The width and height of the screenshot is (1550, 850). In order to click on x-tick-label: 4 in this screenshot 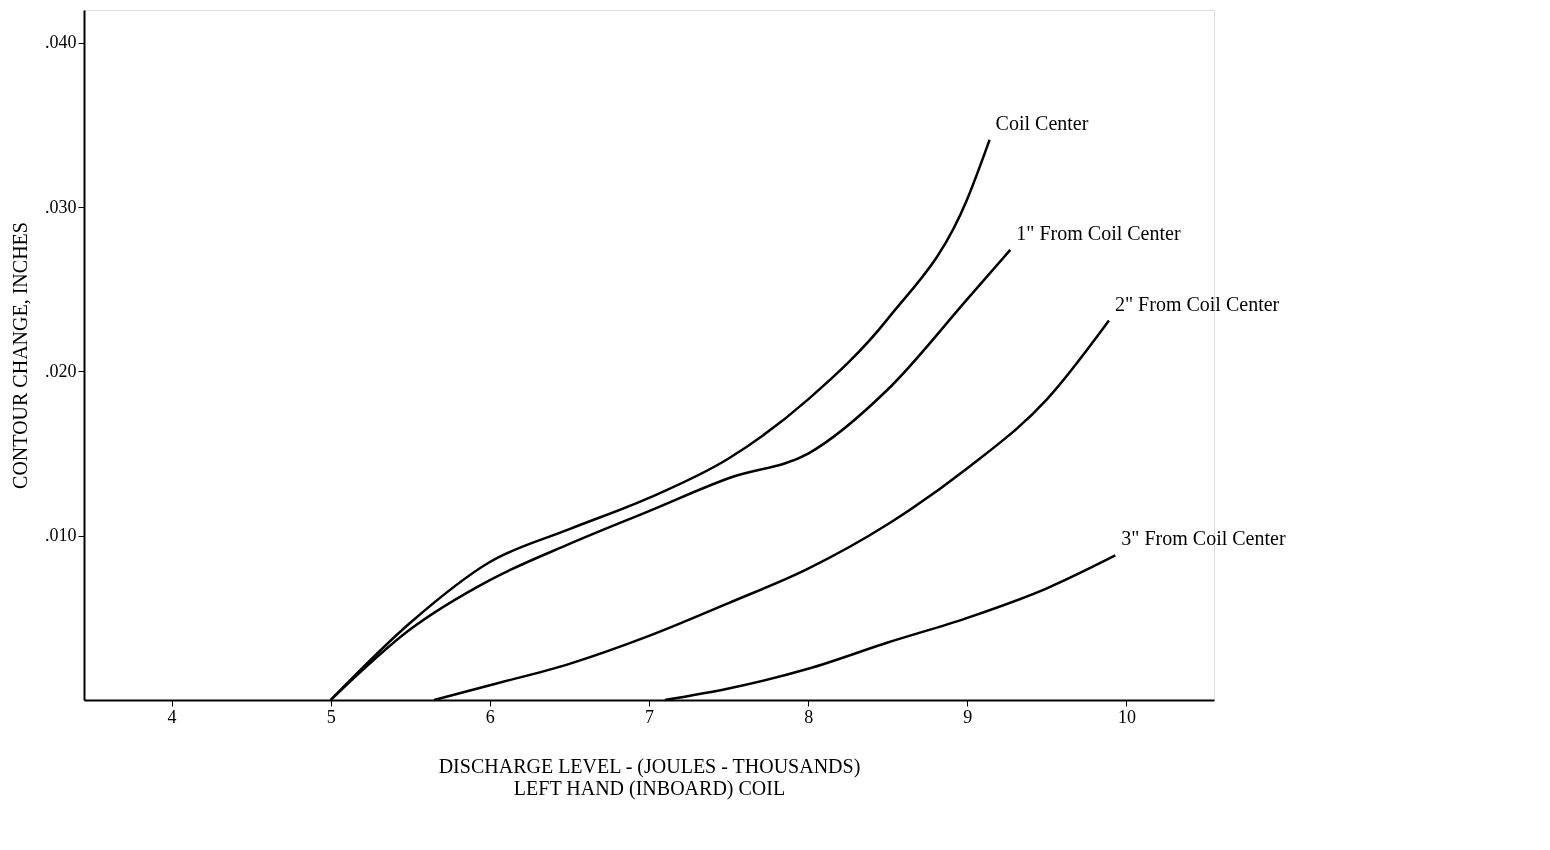, I will do `click(172, 716)`.